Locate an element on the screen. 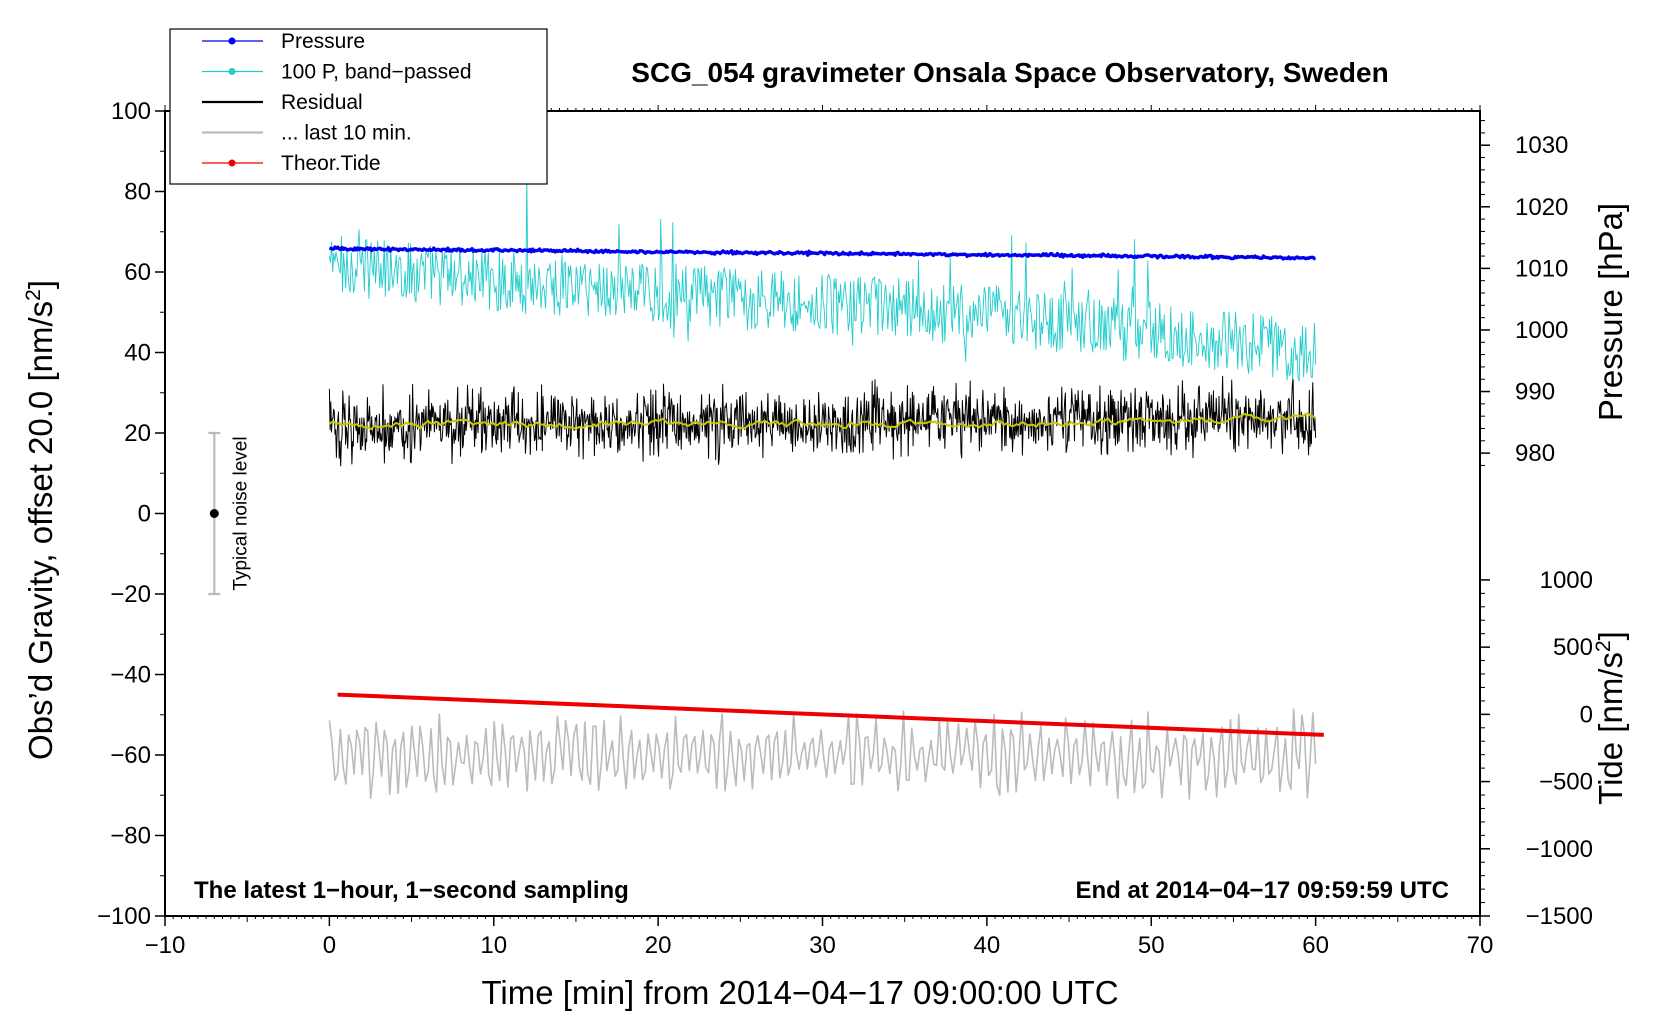 This screenshot has height=1020, width=1660. series-line-residual-smoothed is located at coordinates (822, 421).